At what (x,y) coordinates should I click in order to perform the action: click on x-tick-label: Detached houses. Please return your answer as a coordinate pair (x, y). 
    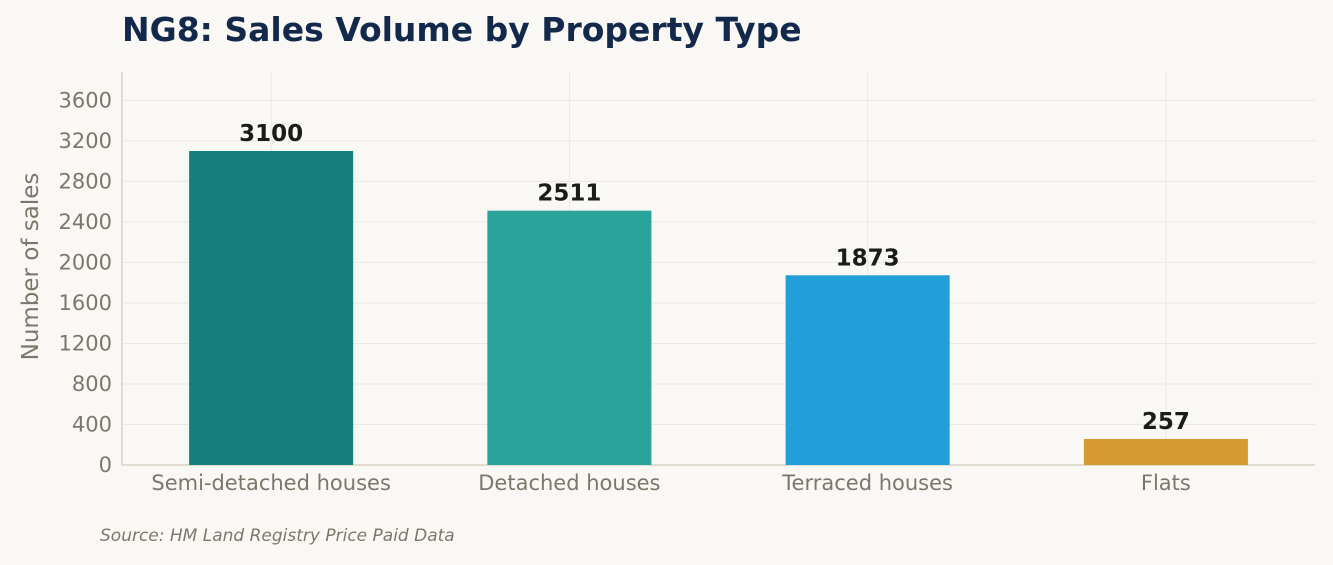
    Looking at the image, I should click on (569, 483).